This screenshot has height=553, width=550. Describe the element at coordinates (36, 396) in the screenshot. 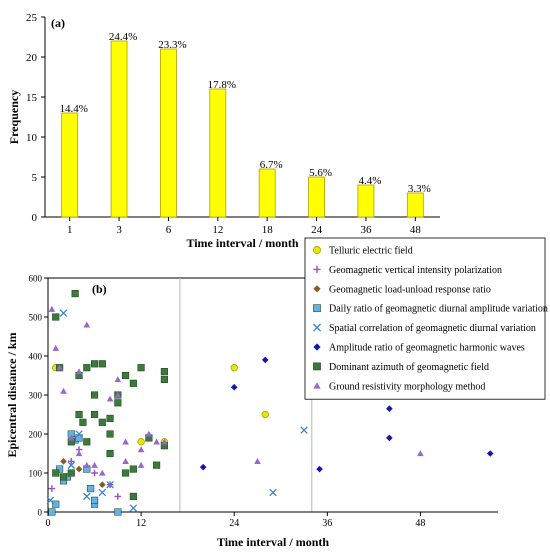

I see `y-tick-label: 300` at that location.